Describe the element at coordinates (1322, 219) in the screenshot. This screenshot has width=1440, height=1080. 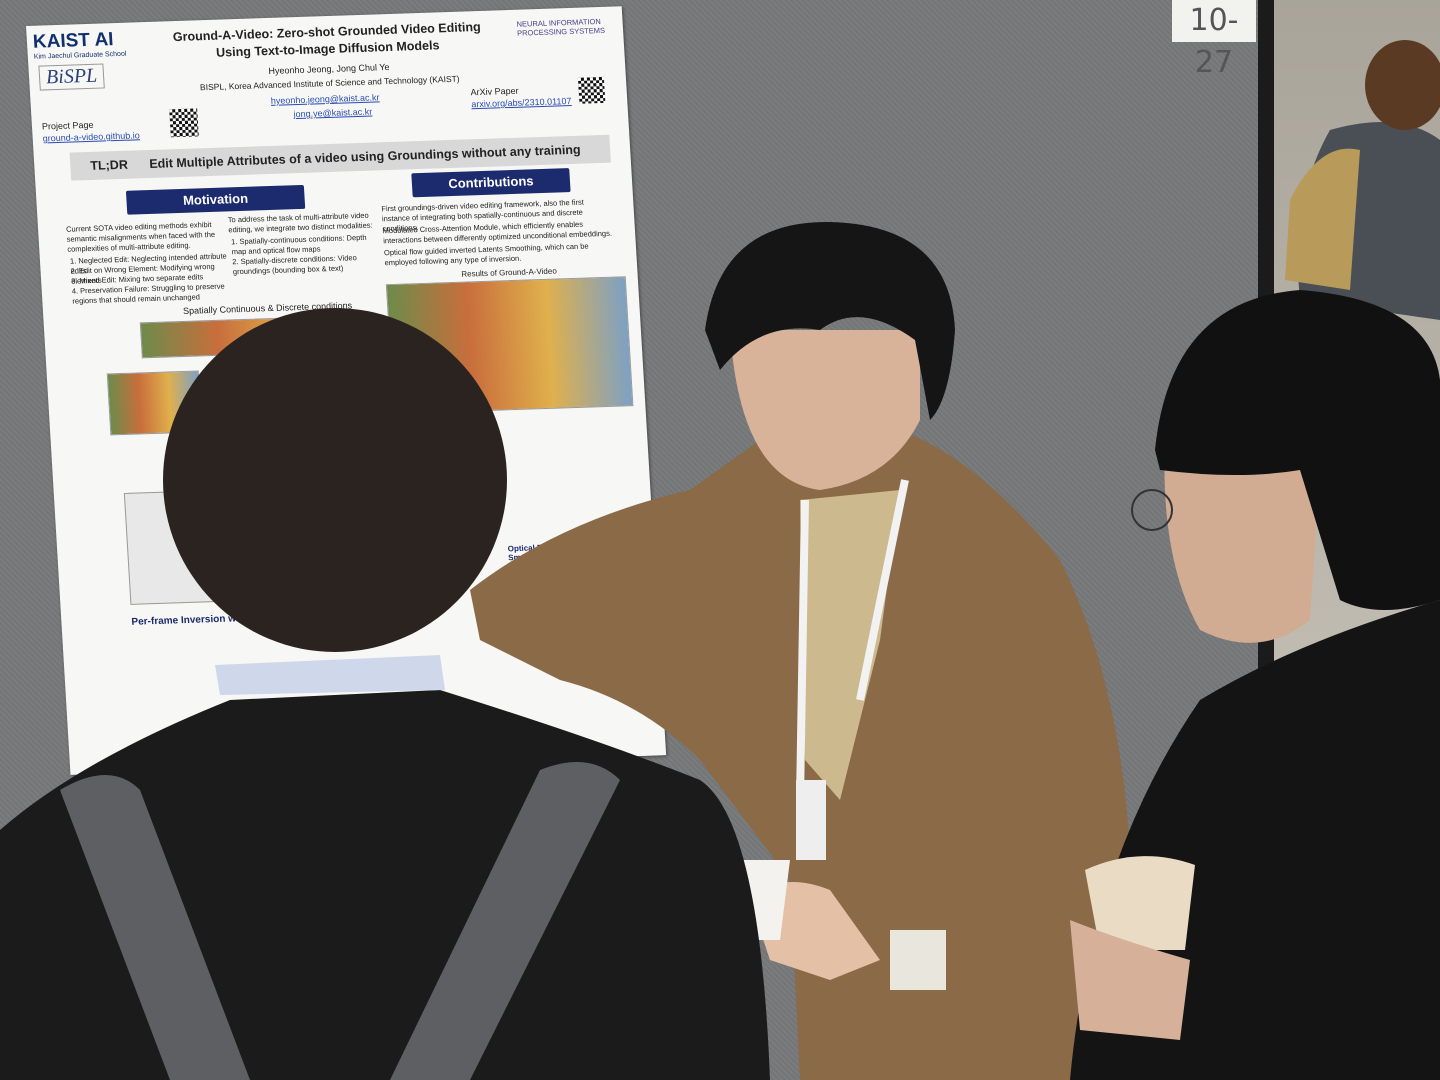
I see `backpack` at that location.